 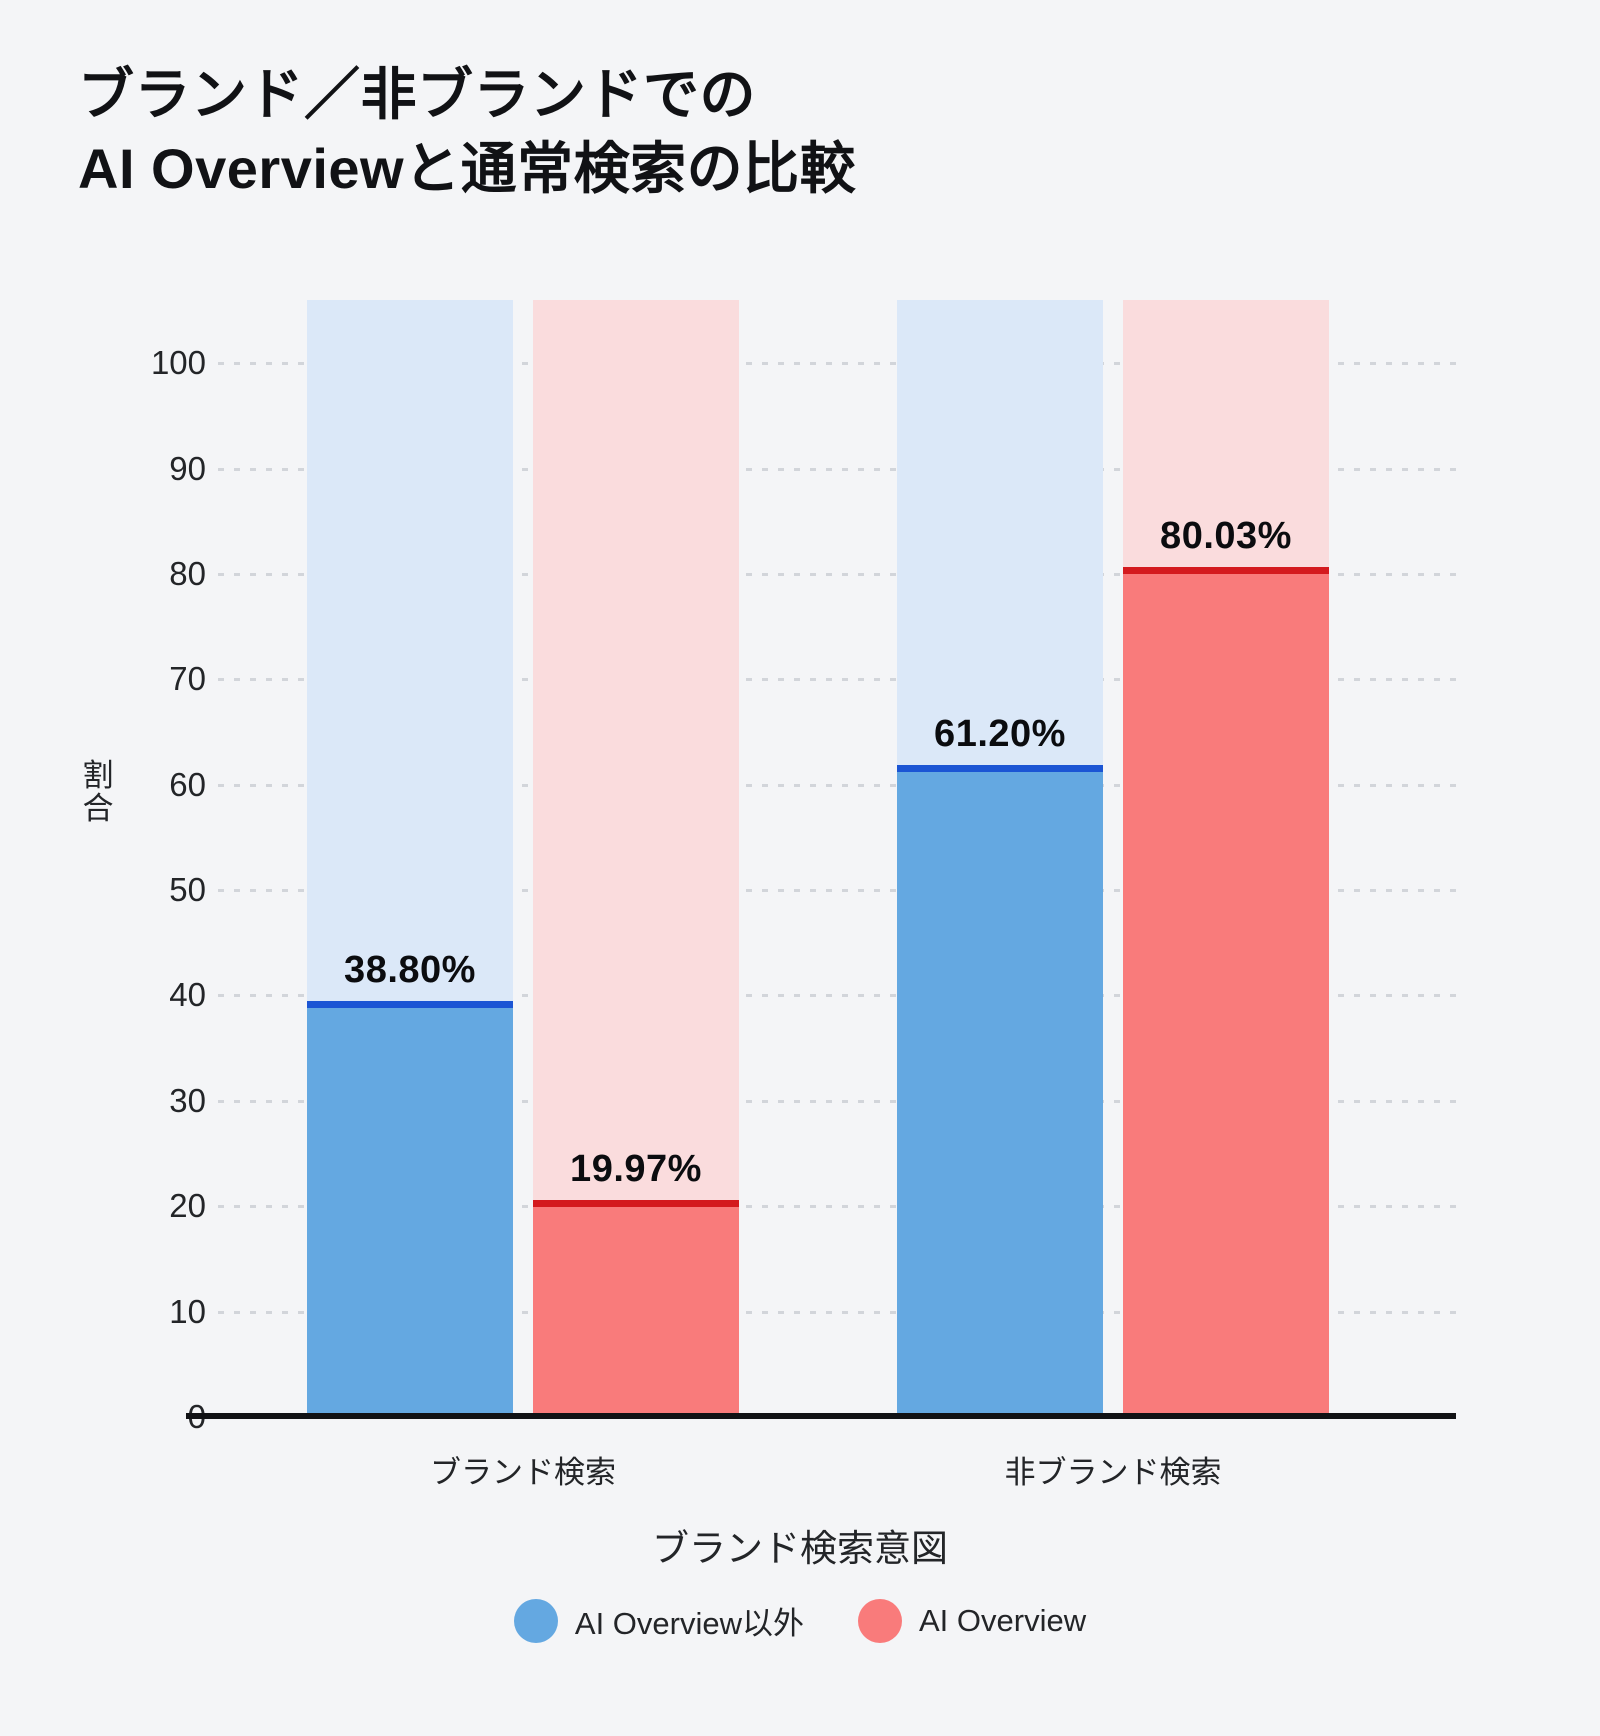 I want to click on y-axis-tick-label: 100, so click(x=178, y=363).